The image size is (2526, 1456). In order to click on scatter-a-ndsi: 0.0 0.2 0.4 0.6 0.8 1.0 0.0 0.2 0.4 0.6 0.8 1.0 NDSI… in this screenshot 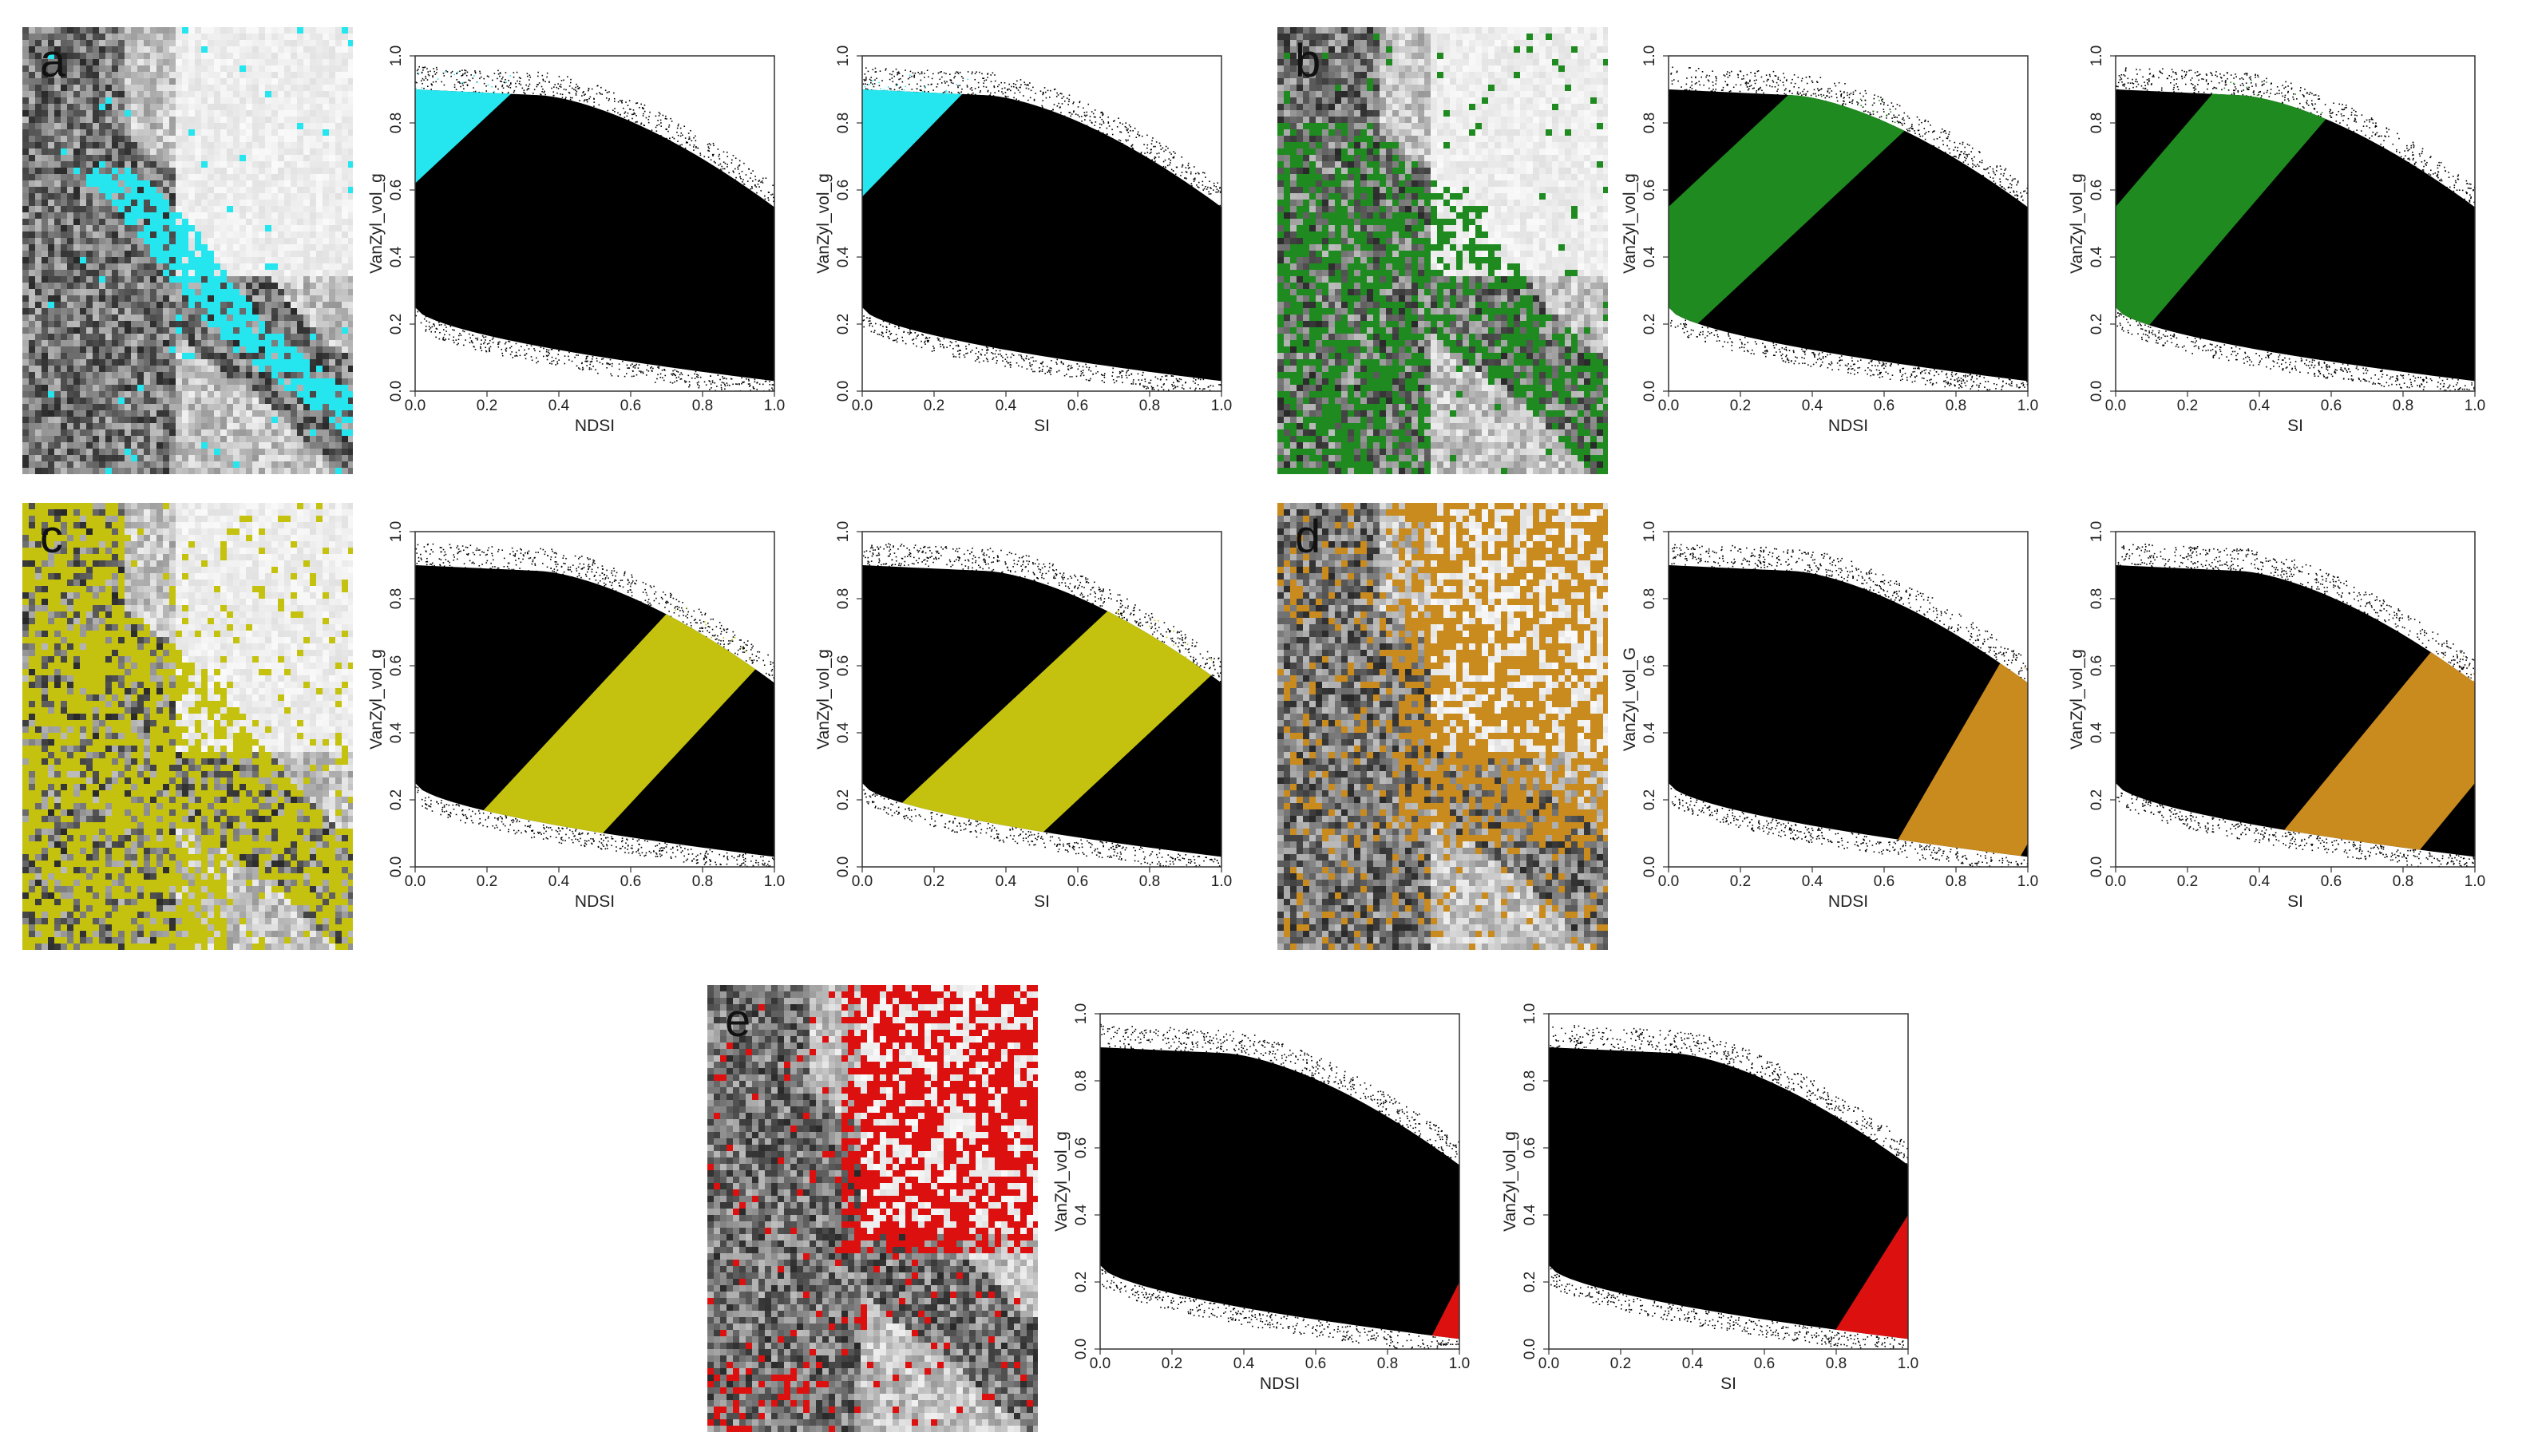, I will do `click(591, 247)`.